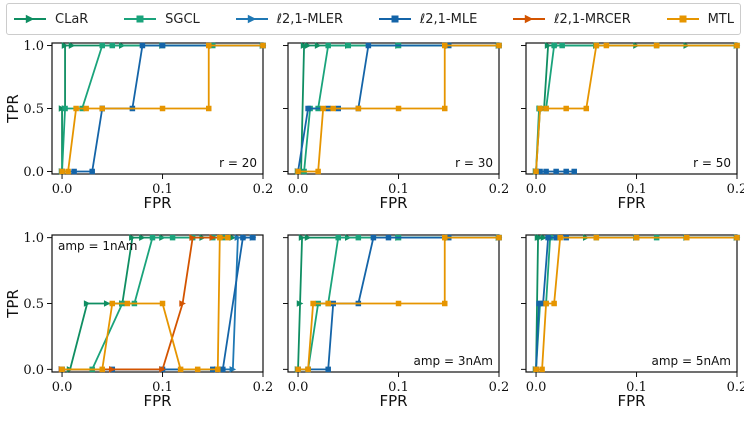 The height and width of the screenshot is (425, 744). Describe the element at coordinates (373, 19) in the screenshot. I see `legend: CLaR SGCL ℓ2,1-MLER ℓ2,1-MLE ℓ2,1-MRCER MTL` at that location.